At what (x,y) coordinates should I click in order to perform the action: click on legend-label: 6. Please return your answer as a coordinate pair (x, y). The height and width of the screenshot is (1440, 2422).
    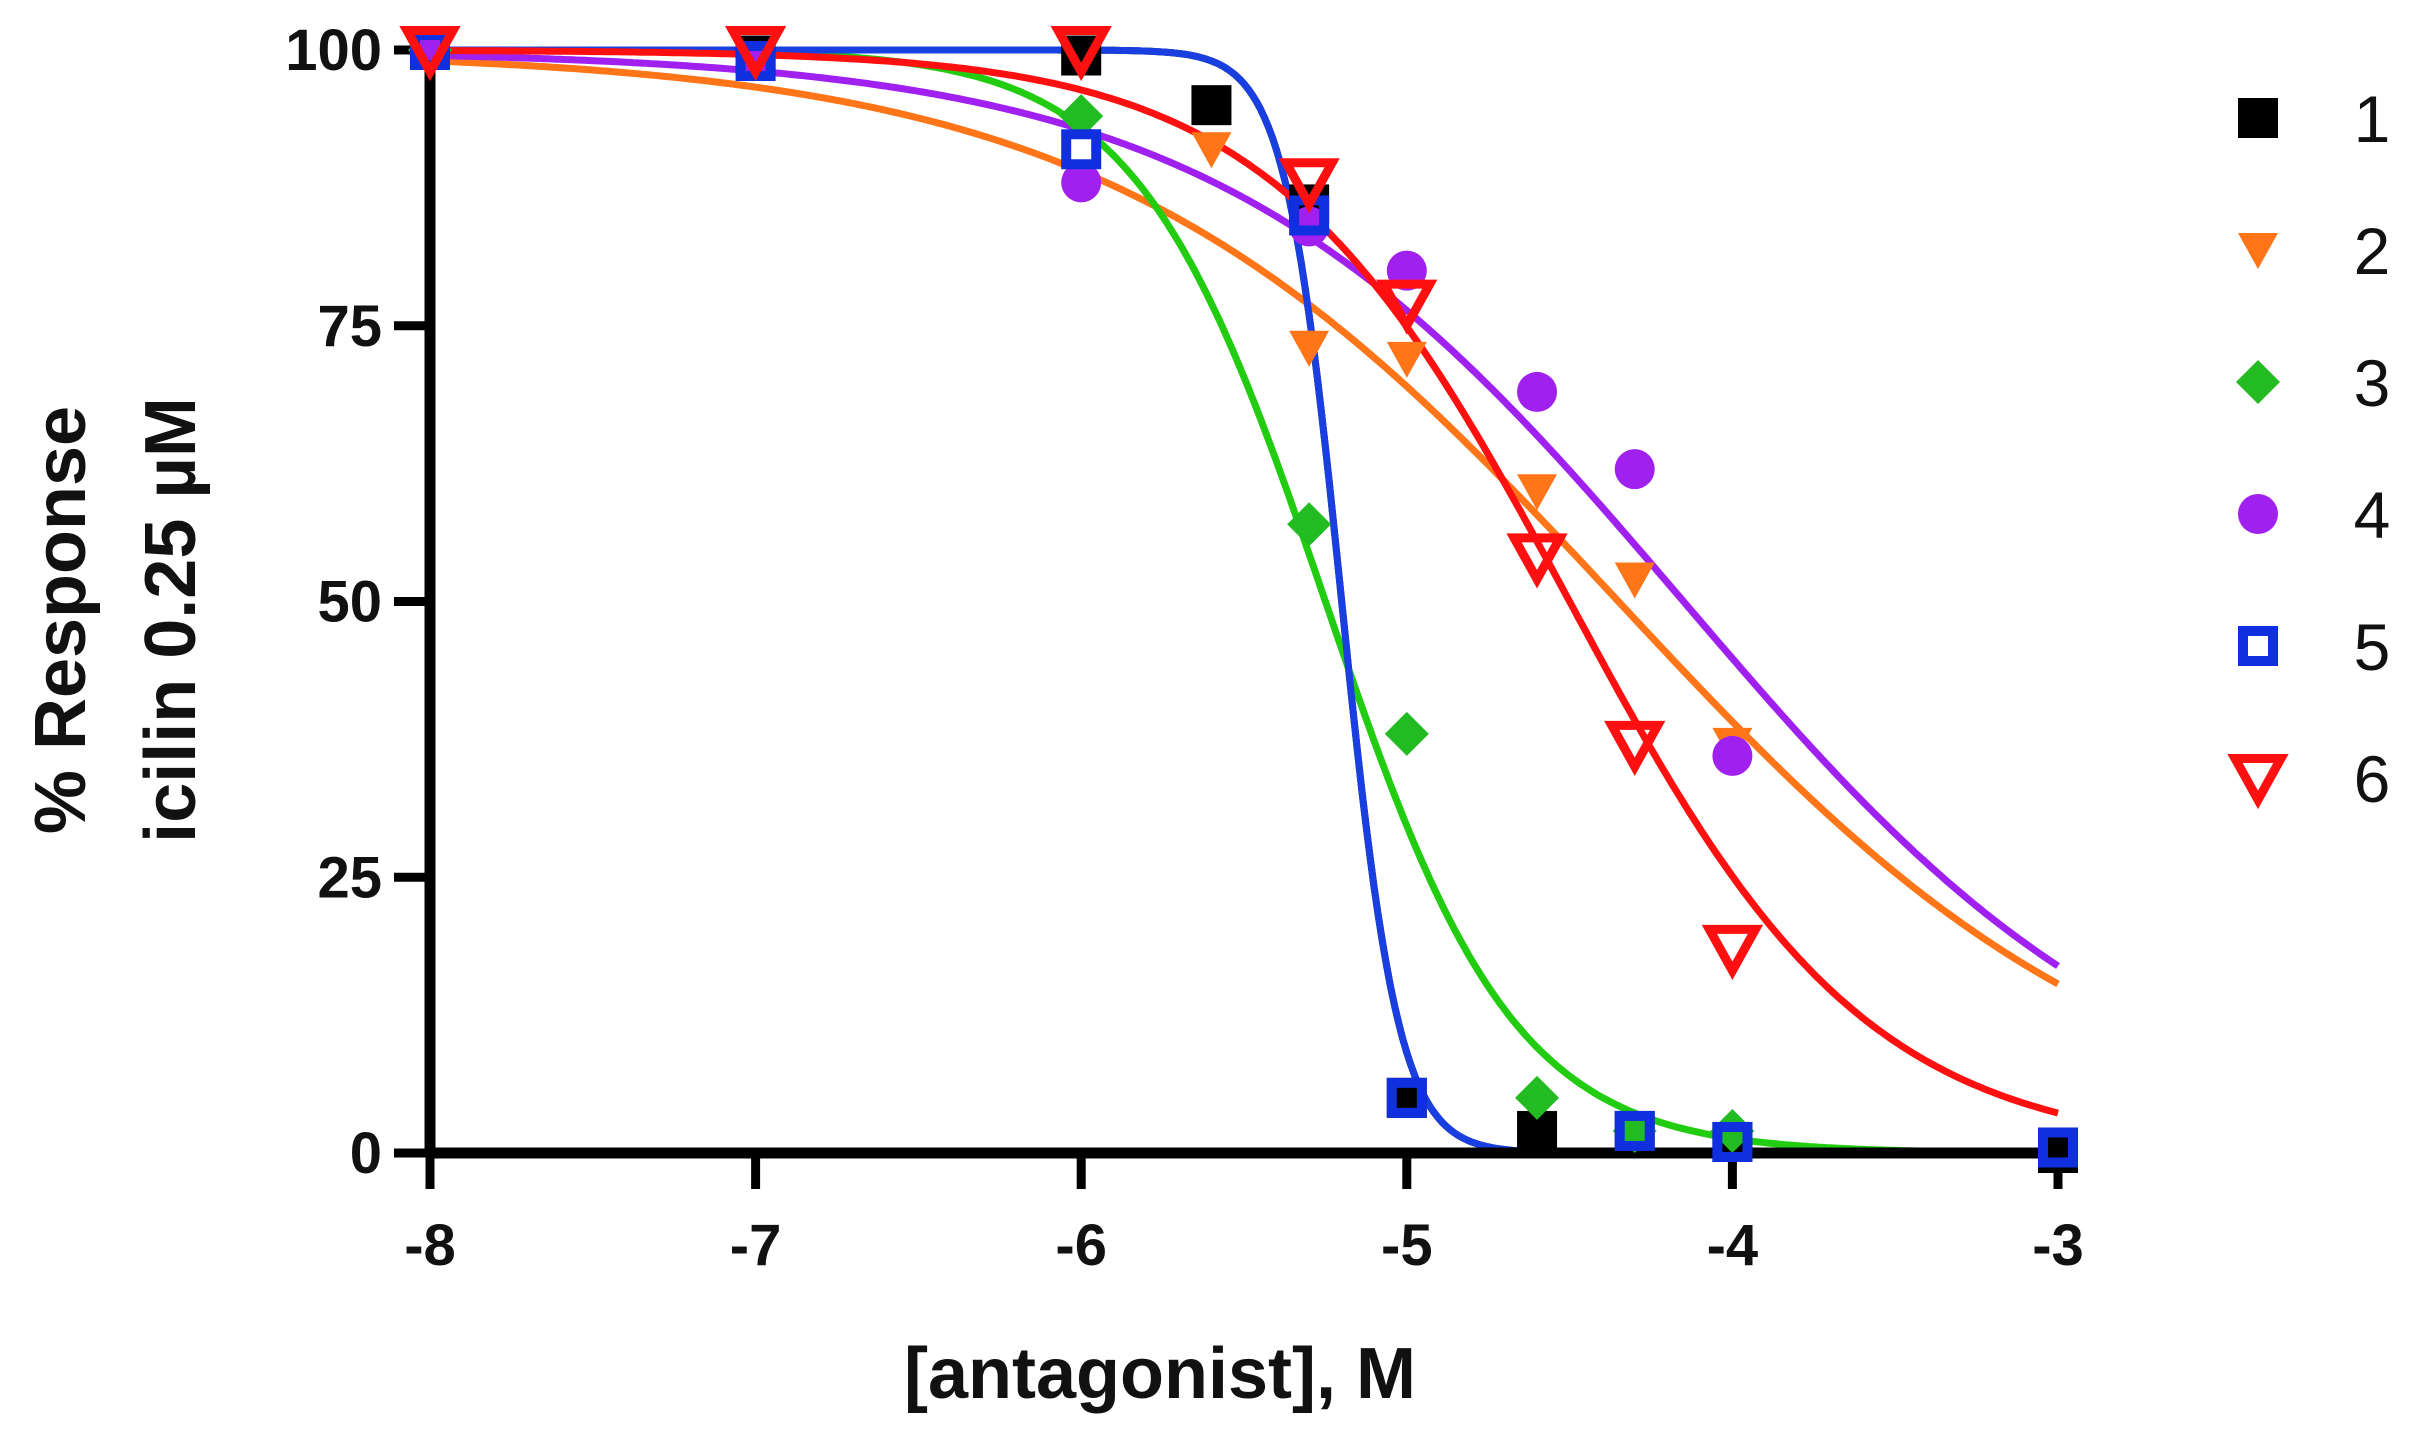
    Looking at the image, I should click on (2372, 779).